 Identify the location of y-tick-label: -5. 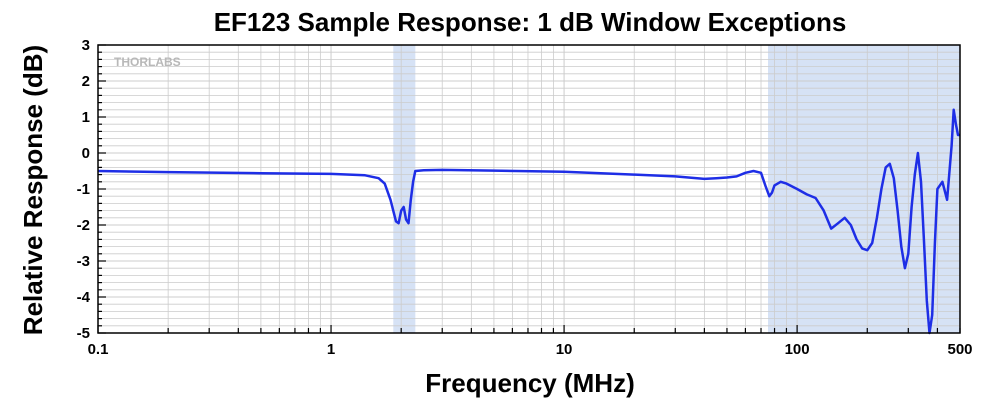
(83, 333).